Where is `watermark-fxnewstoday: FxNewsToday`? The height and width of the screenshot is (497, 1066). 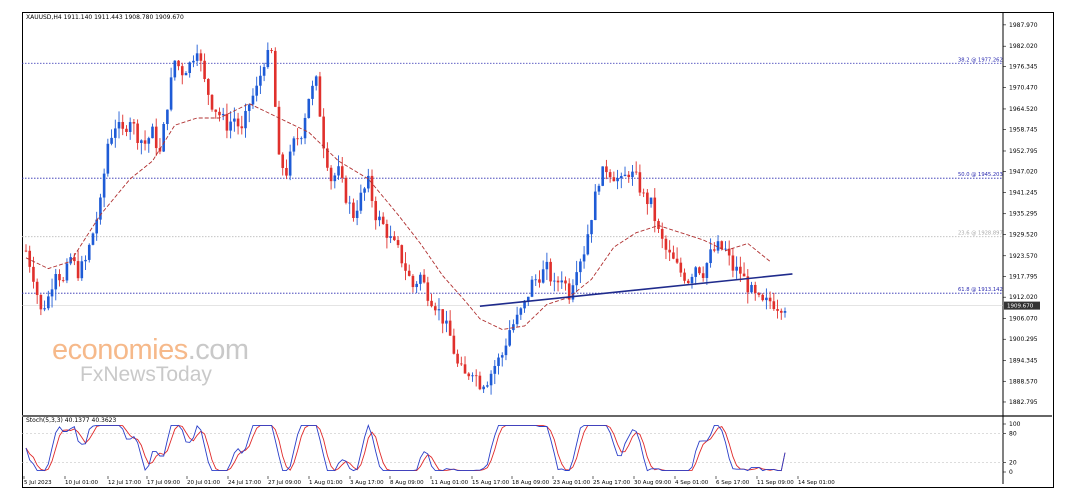
watermark-fxnewstoday: FxNewsToday is located at coordinates (146, 374).